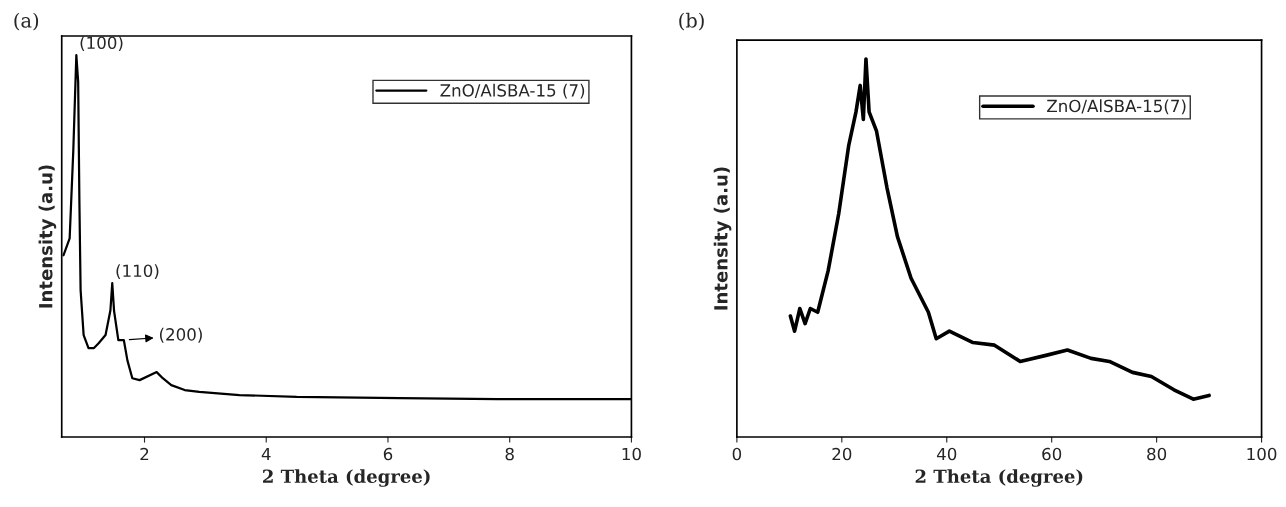 This screenshot has width=1286, height=507. I want to click on x-tick-label: 0, so click(737, 454).